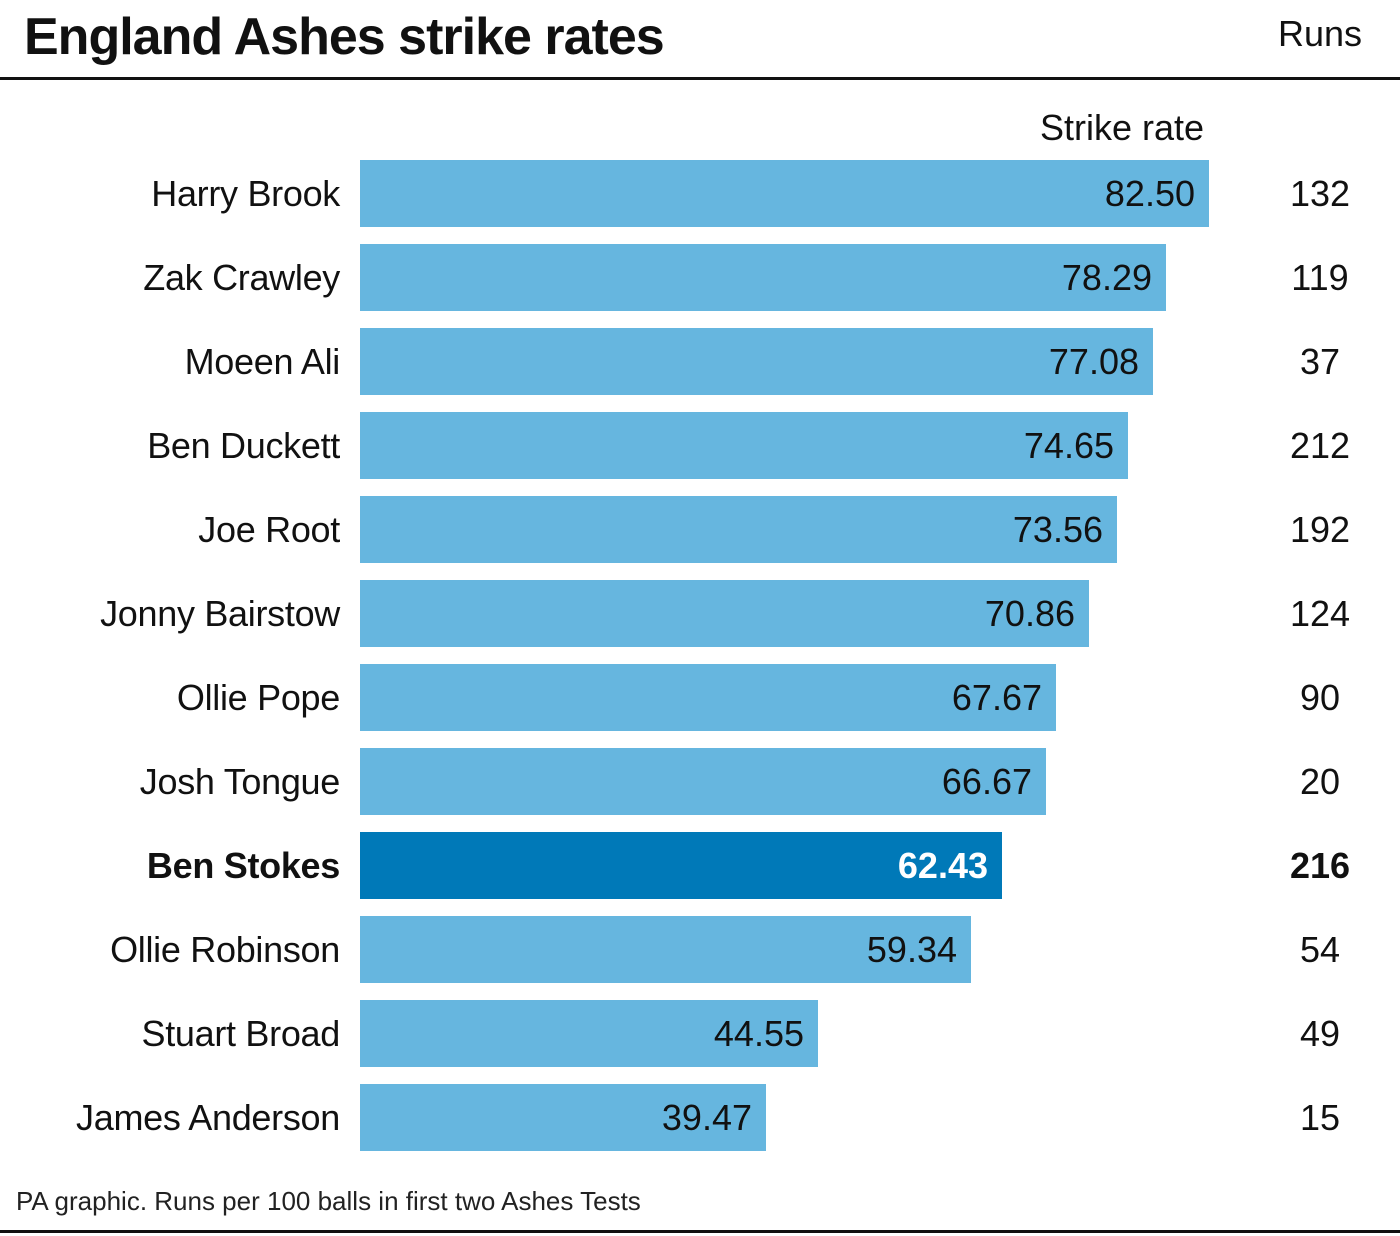  I want to click on runs-value: 192, so click(1320, 529).